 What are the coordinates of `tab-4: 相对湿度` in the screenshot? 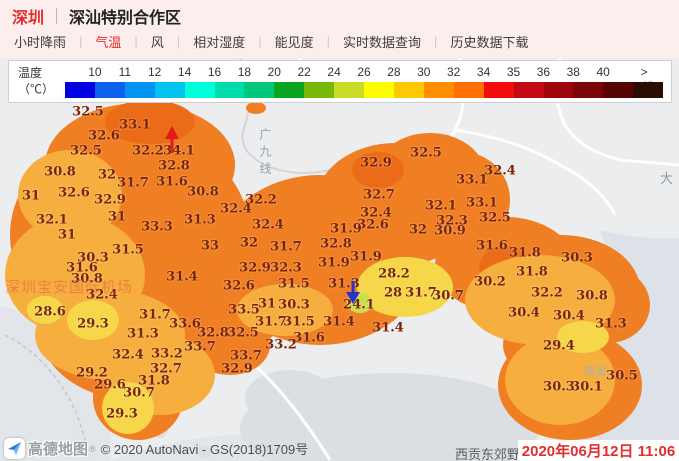 It's located at (219, 42).